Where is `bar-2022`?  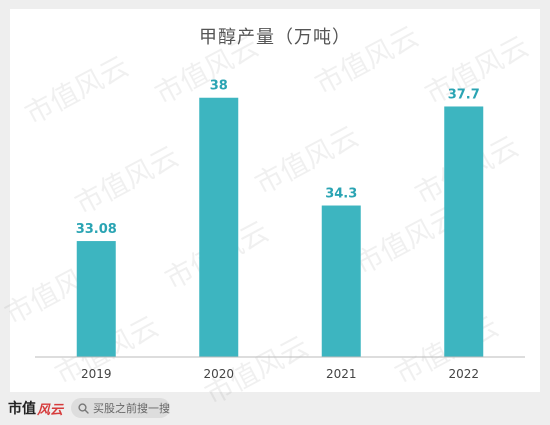 bar-2022 is located at coordinates (464, 231).